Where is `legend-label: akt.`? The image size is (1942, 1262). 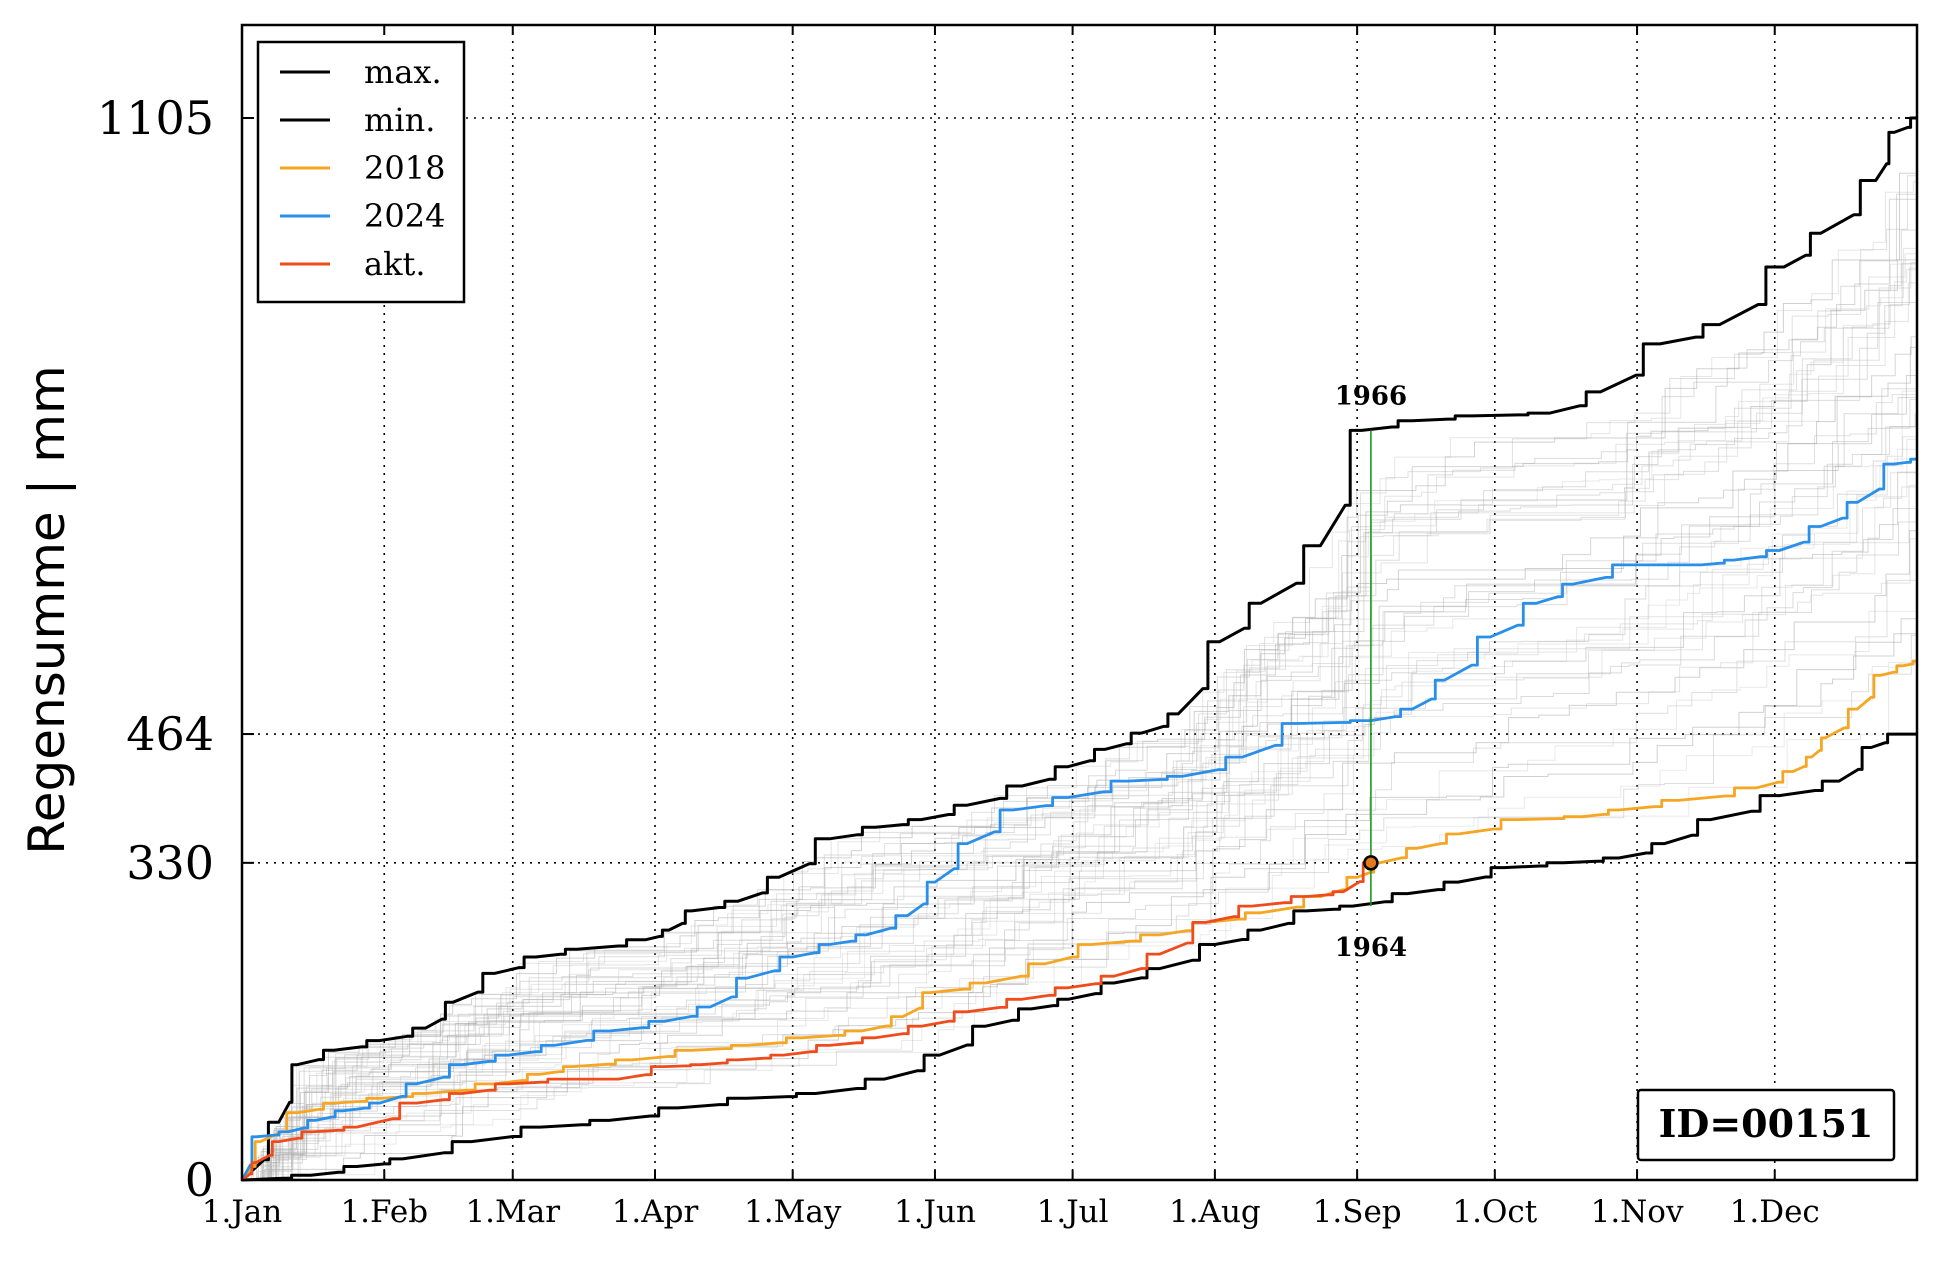 legend-label: akt. is located at coordinates (395, 264).